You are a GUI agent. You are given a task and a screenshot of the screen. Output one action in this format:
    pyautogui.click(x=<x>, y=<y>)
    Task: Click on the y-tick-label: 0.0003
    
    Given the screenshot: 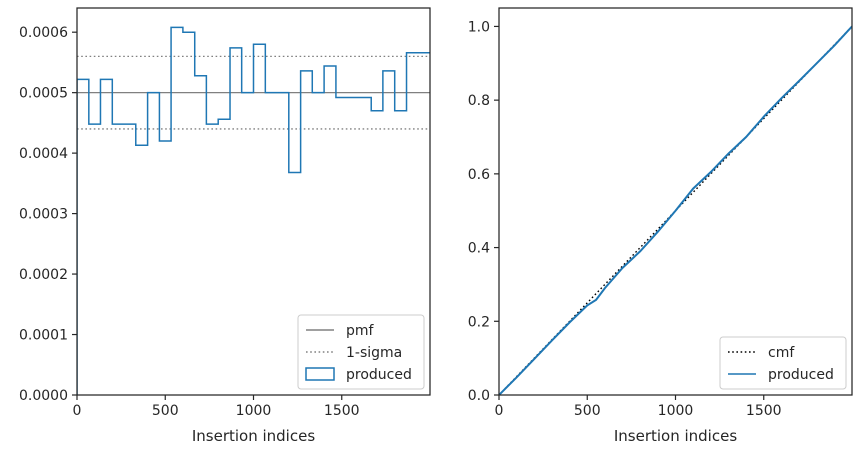 What is the action you would take?
    pyautogui.click(x=43, y=215)
    